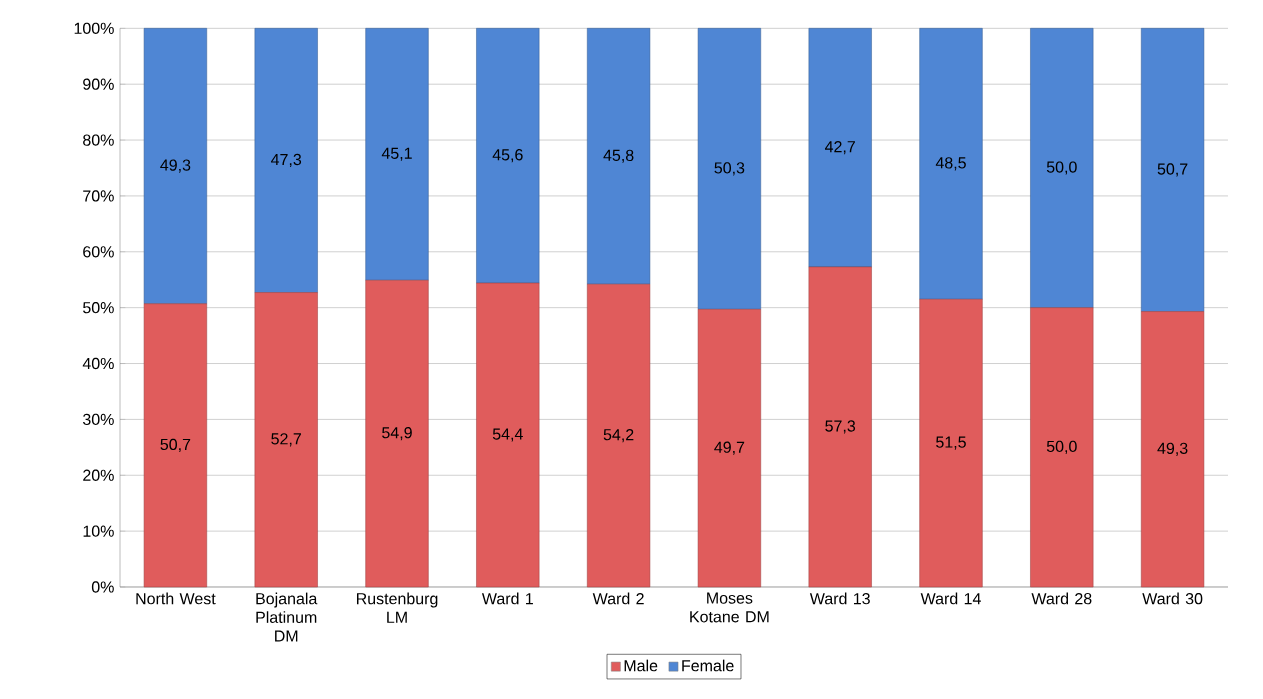 The width and height of the screenshot is (1263, 699). What do you see at coordinates (287, 617) in the screenshot?
I see `x-tick-label: Bojanala Platinum DM` at bounding box center [287, 617].